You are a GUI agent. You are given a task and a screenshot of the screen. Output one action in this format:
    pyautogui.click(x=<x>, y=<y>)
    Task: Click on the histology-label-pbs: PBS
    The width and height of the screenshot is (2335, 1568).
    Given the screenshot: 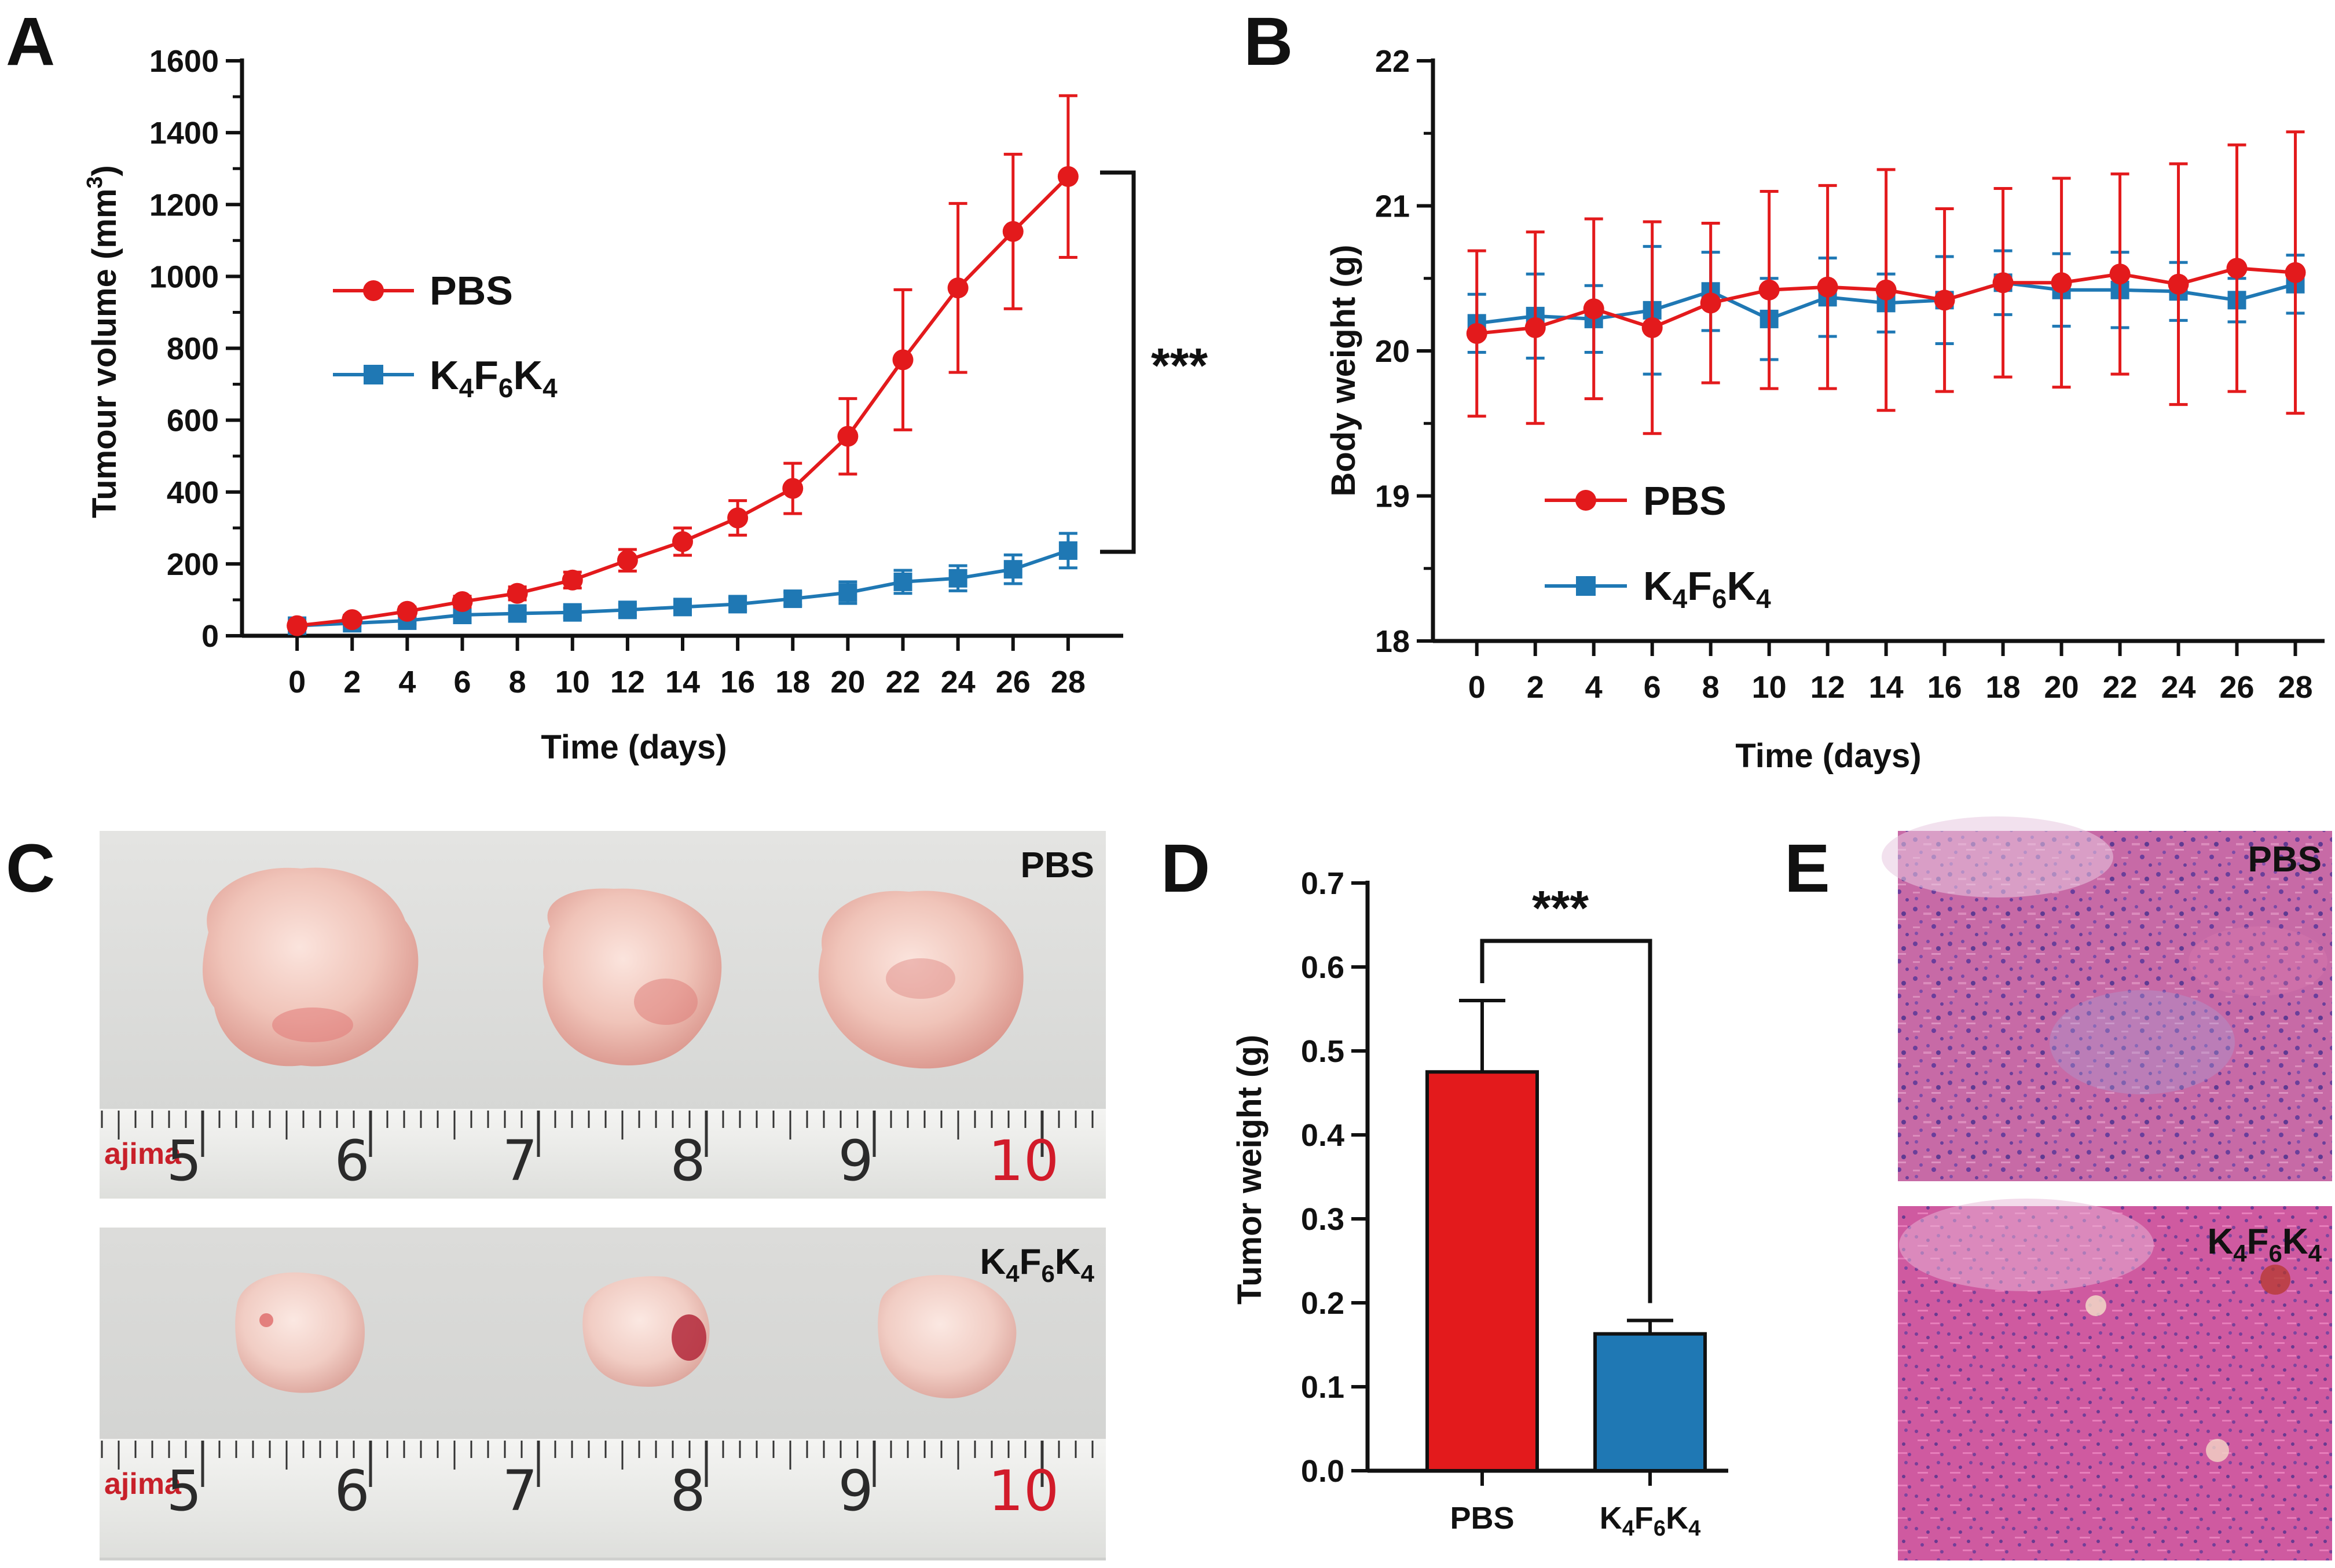 What is the action you would take?
    pyautogui.click(x=2285, y=860)
    